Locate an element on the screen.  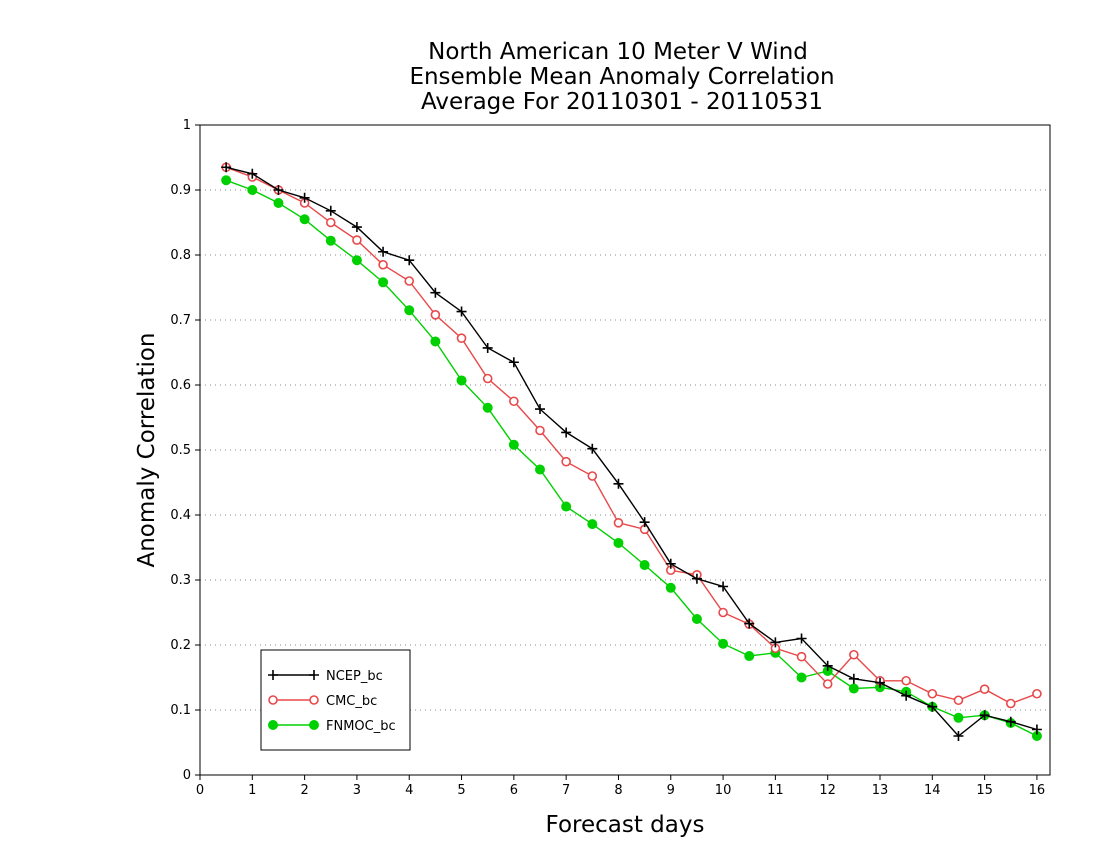
x-tick-label: 15 is located at coordinates (984, 790).